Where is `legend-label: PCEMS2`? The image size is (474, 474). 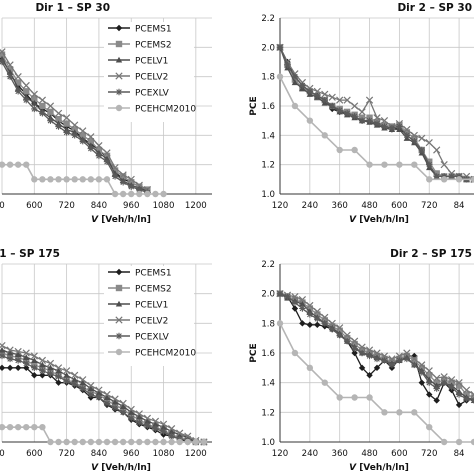
legend-label: PCEMS2 is located at coordinates (153, 46).